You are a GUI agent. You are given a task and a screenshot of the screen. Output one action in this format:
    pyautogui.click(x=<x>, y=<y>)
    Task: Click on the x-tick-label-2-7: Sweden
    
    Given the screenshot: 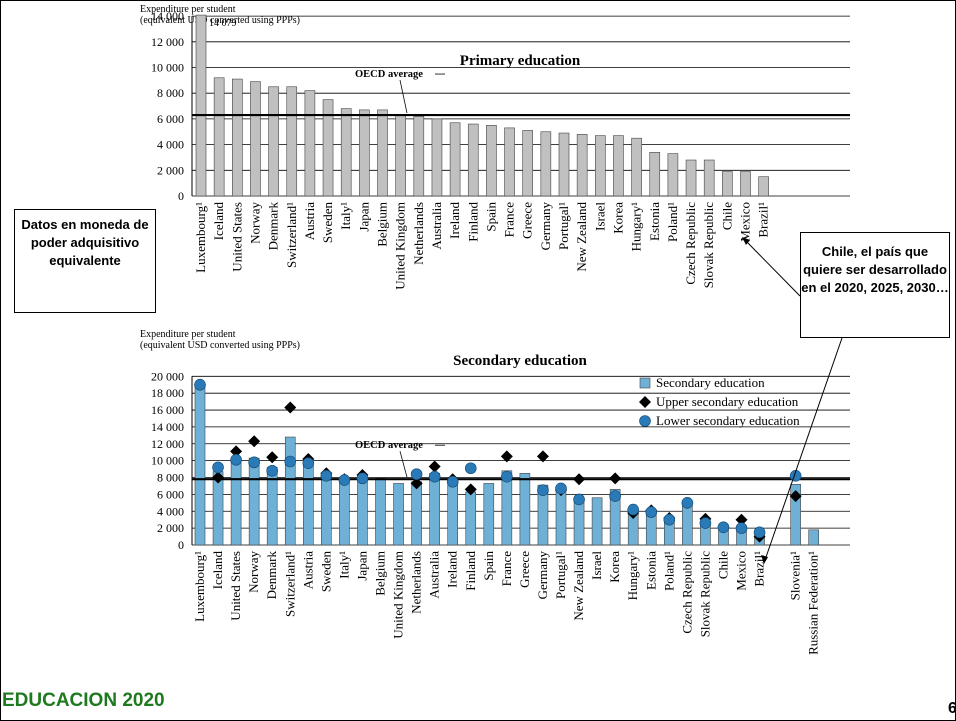 What is the action you would take?
    pyautogui.click(x=325, y=572)
    